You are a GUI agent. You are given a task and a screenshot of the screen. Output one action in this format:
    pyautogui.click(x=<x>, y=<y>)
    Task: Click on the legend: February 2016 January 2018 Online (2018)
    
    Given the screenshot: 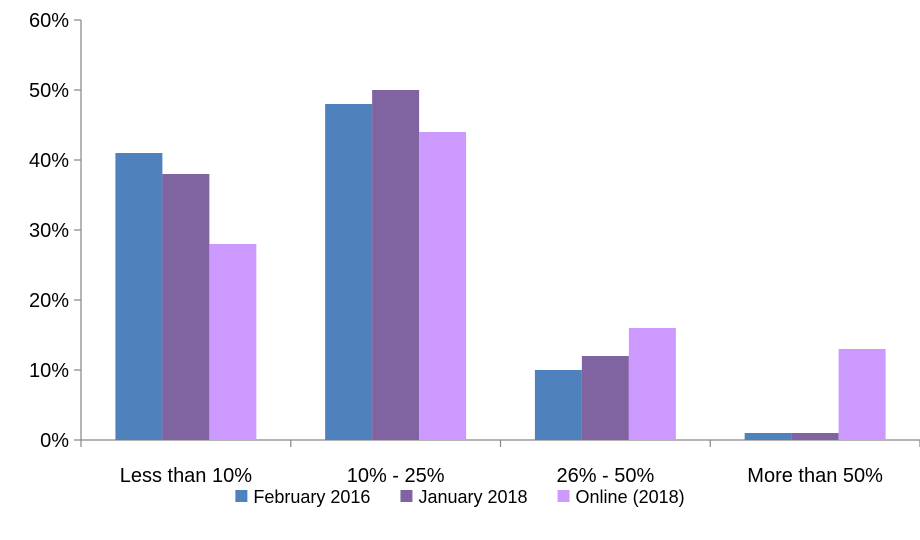 What is the action you would take?
    pyautogui.click(x=460, y=497)
    